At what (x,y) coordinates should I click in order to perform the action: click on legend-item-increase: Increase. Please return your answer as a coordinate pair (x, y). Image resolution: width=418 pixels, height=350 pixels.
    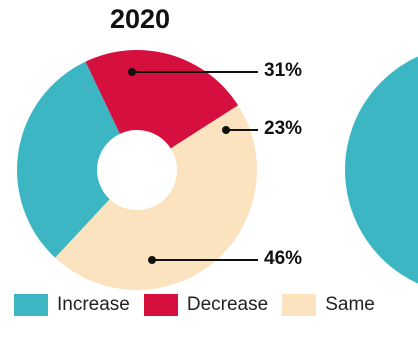
    Looking at the image, I should click on (72, 305).